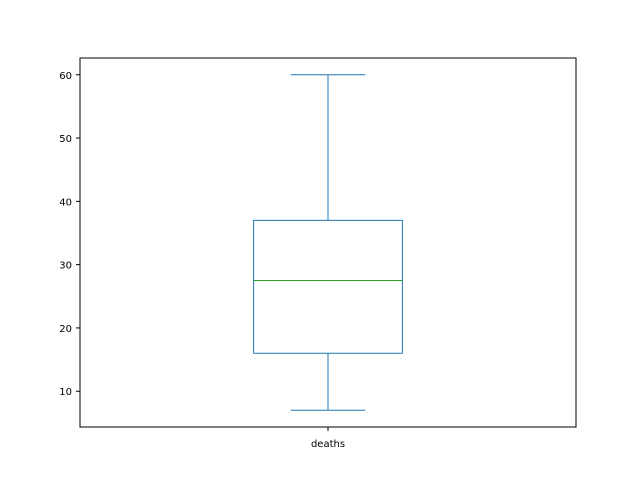 This screenshot has width=640, height=480. What do you see at coordinates (65, 329) in the screenshot?
I see `y-tick-label: 20` at bounding box center [65, 329].